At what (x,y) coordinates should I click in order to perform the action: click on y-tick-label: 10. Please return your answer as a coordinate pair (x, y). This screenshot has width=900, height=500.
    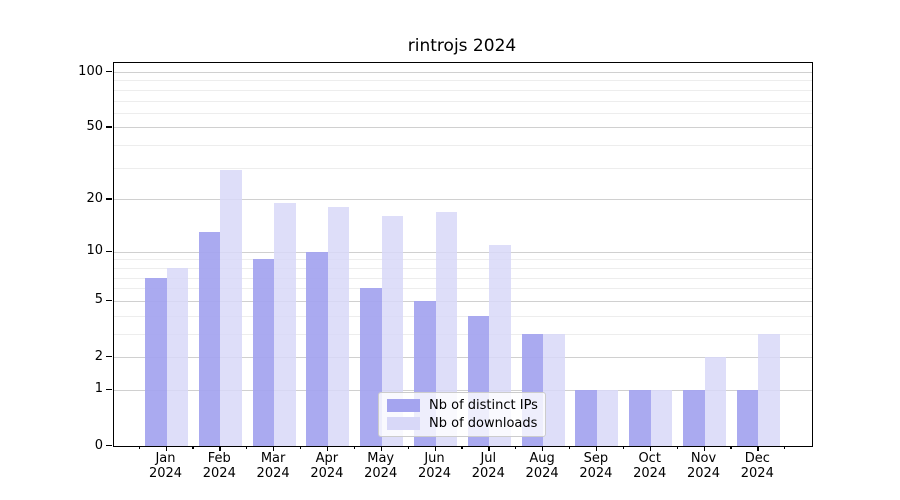
    Looking at the image, I should click on (94, 251).